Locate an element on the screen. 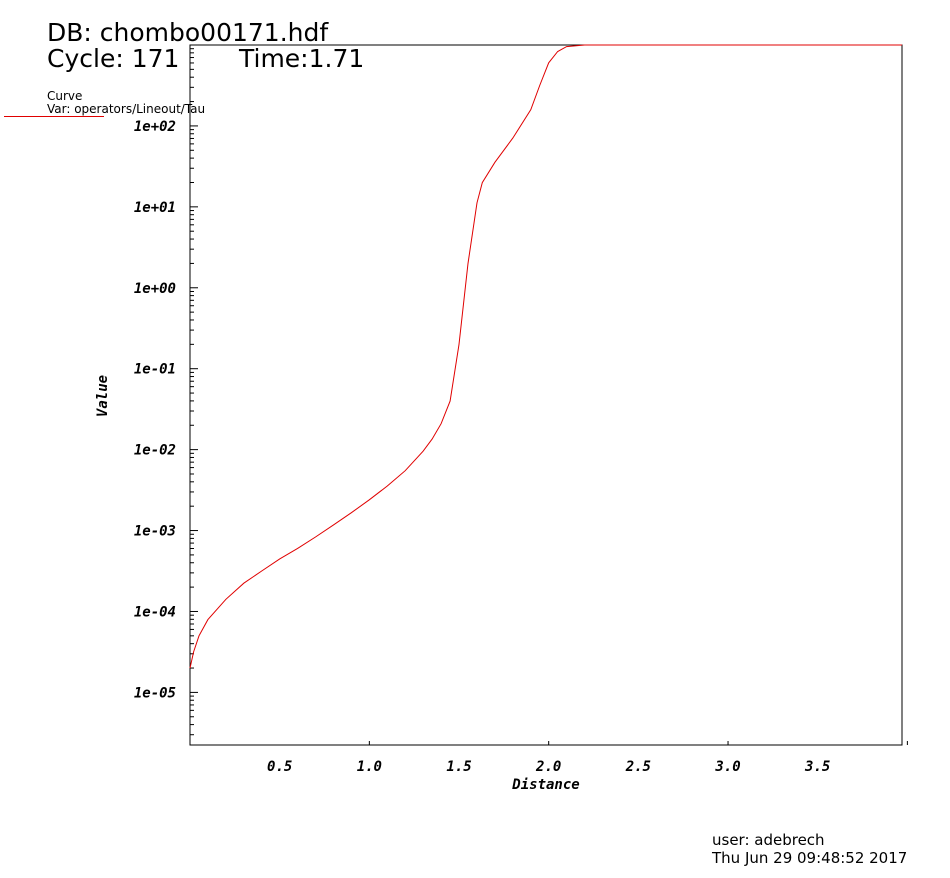  y-tick-label: 1e-03 is located at coordinates (155, 532).